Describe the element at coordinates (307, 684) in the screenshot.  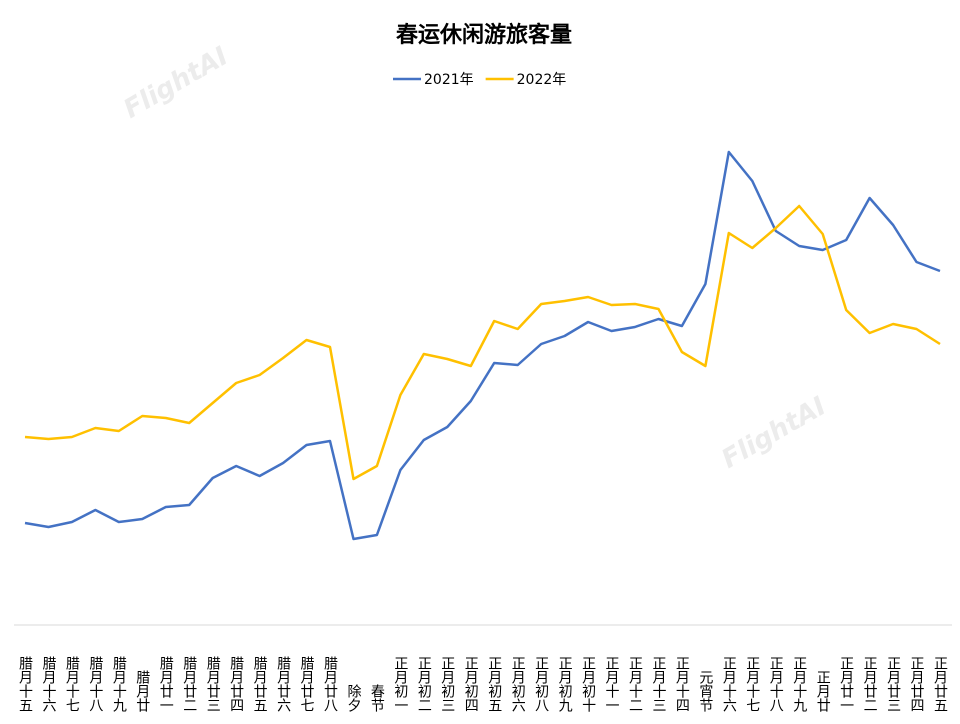
I see `x-tick-label: 腊月廿七` at that location.